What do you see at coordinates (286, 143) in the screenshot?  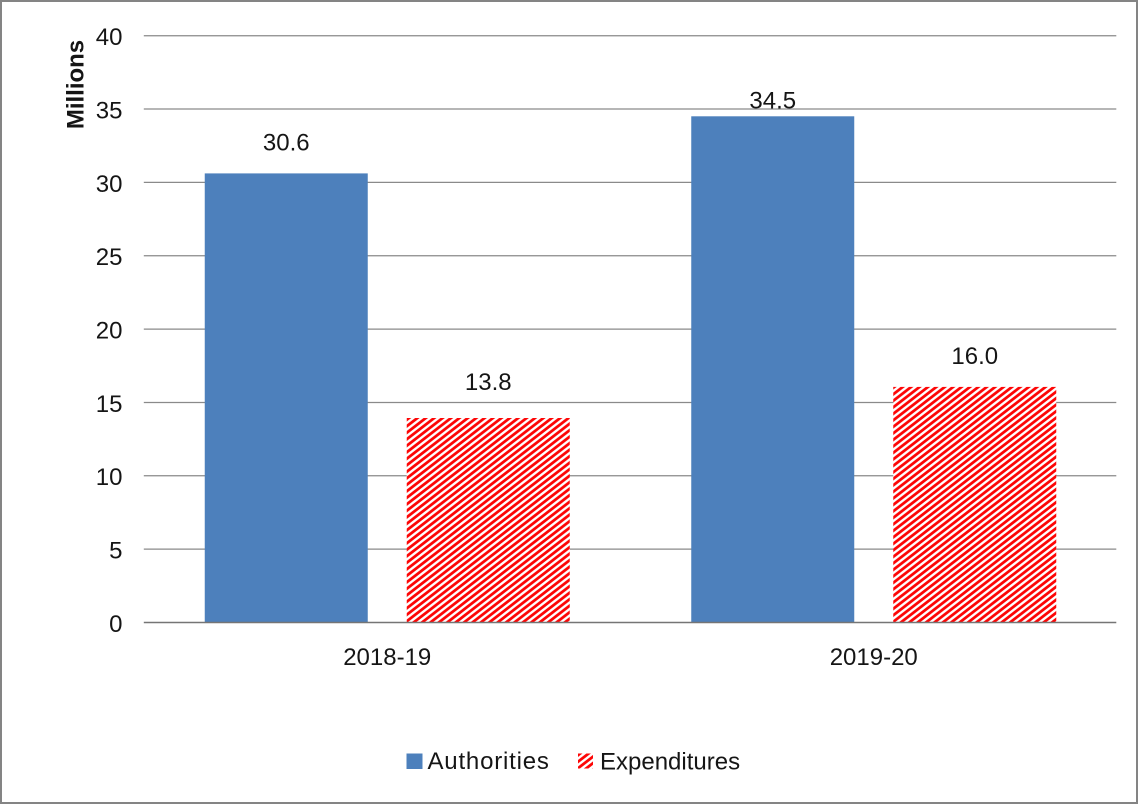 I see `svg-text: 30.6` at bounding box center [286, 143].